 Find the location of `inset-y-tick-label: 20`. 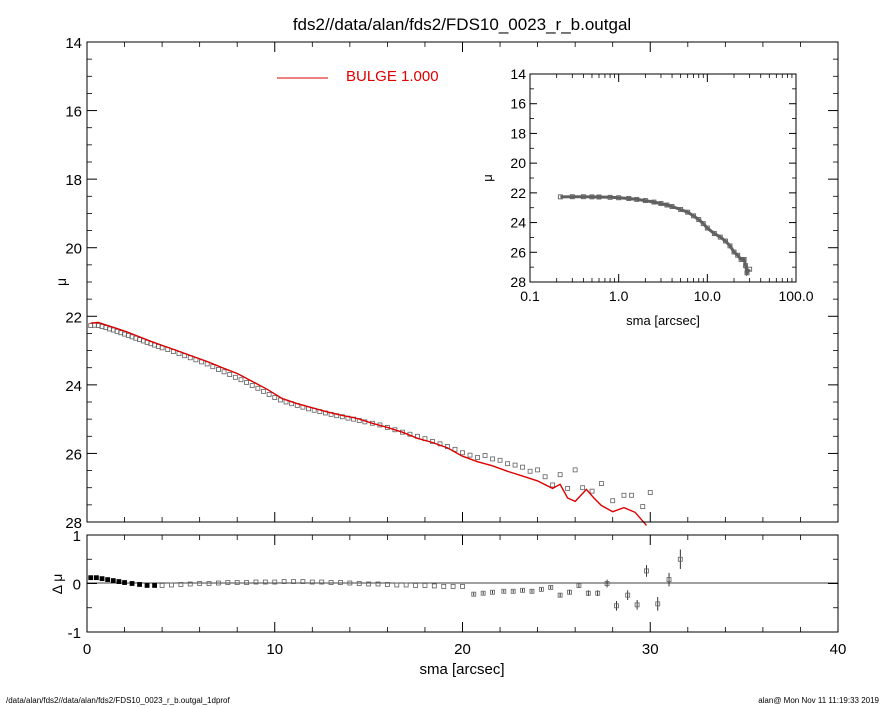

inset-y-tick-label: 20 is located at coordinates (518, 163).